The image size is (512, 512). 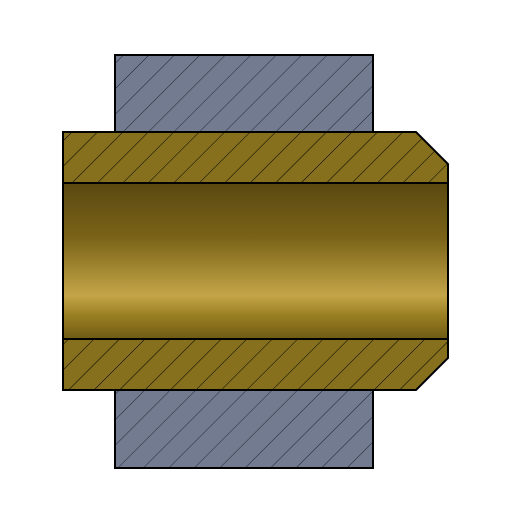 I want to click on housing-lower, so click(x=244, y=428).